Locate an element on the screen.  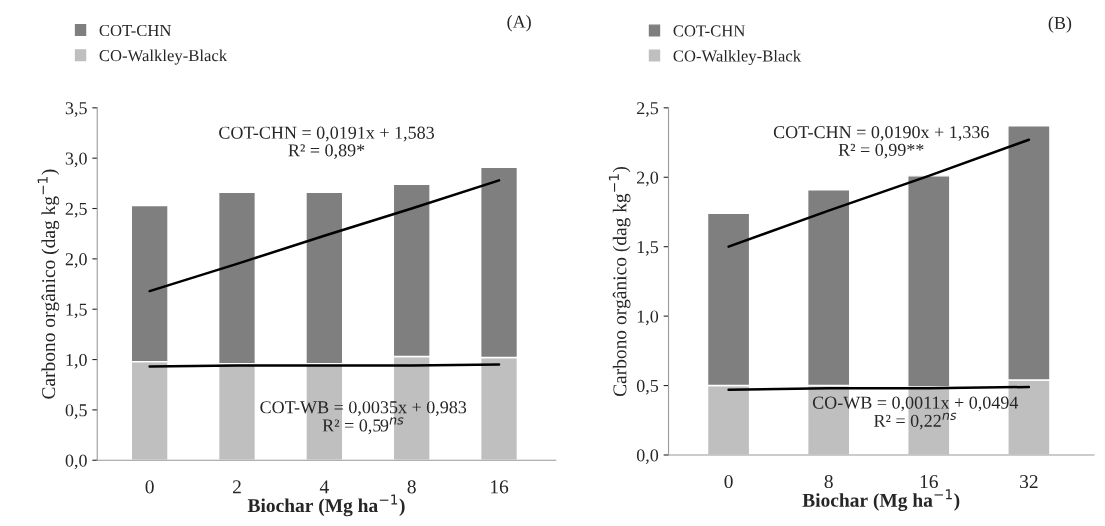
y-tick-label: 3,5 is located at coordinates (76, 109).